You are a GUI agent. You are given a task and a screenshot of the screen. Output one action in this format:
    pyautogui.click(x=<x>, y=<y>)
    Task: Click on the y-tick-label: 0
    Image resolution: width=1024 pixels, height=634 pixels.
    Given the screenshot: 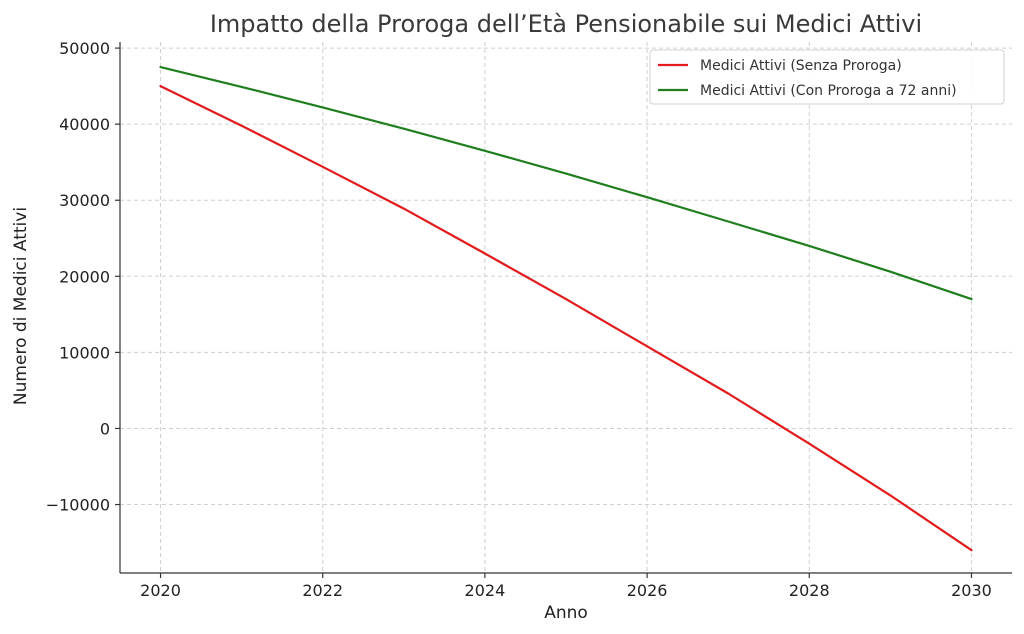 What is the action you would take?
    pyautogui.click(x=105, y=428)
    